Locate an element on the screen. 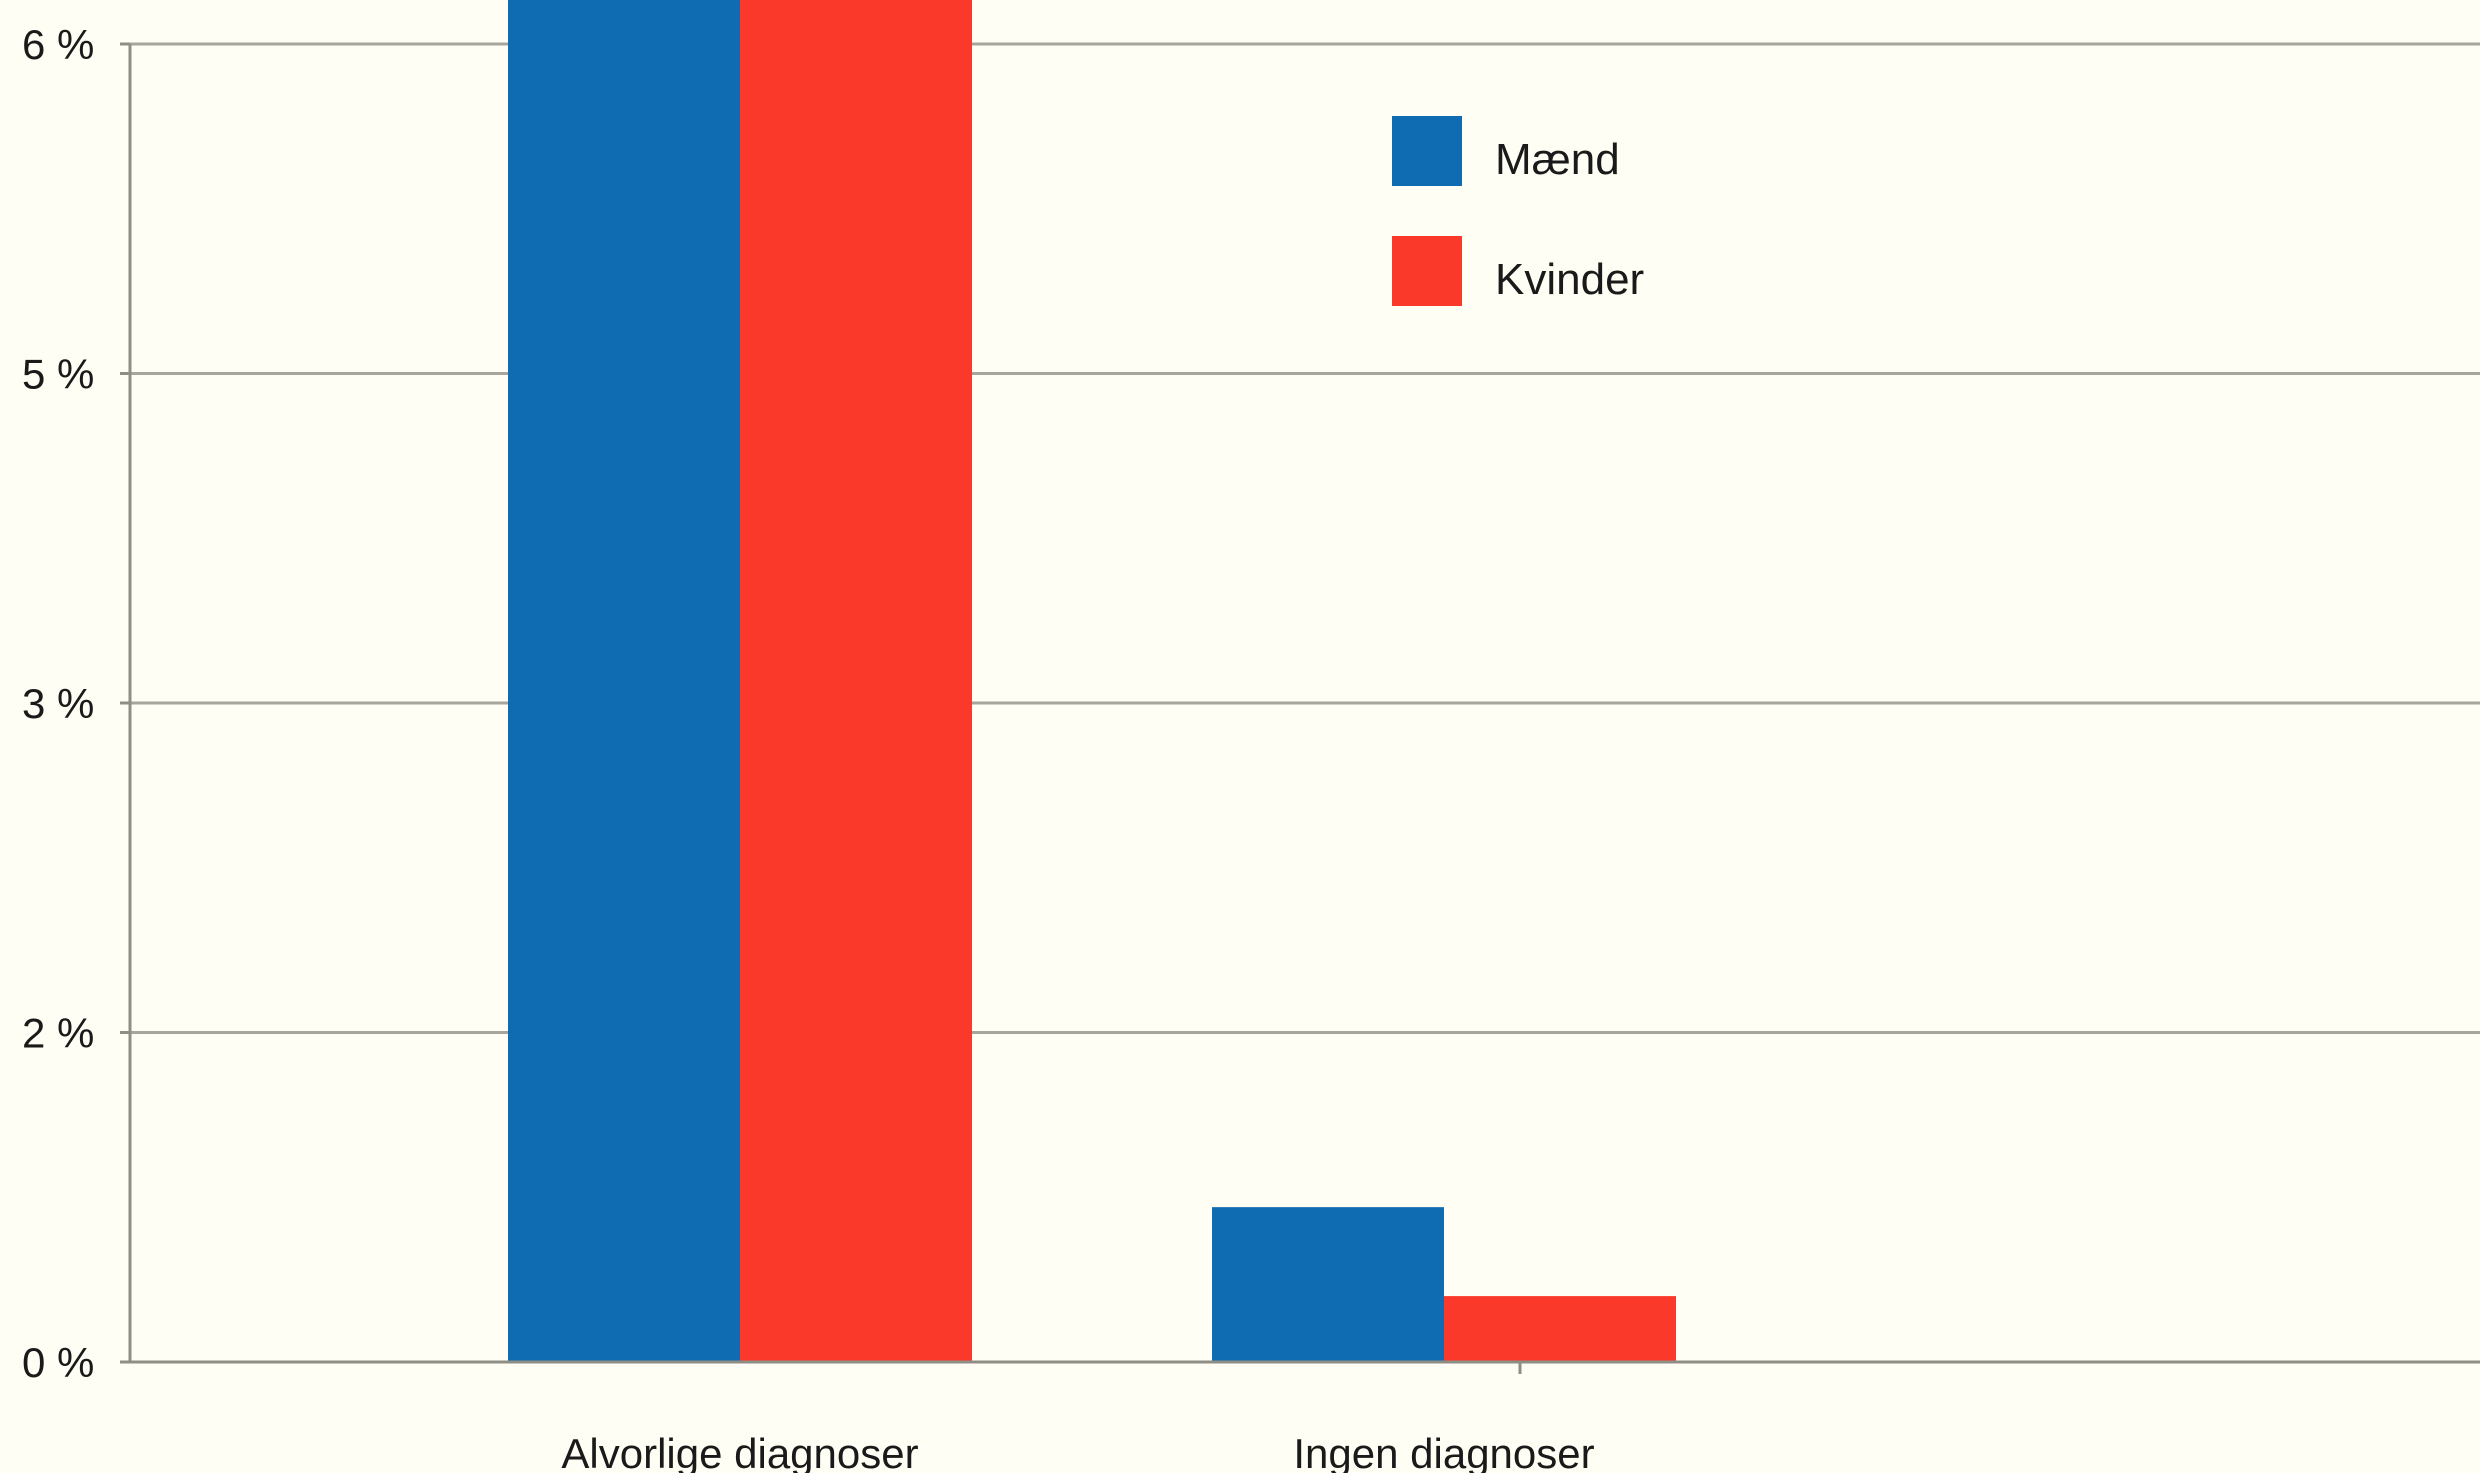 The height and width of the screenshot is (1473, 2480). bar-kvinder-alvorlige is located at coordinates (856, 681).